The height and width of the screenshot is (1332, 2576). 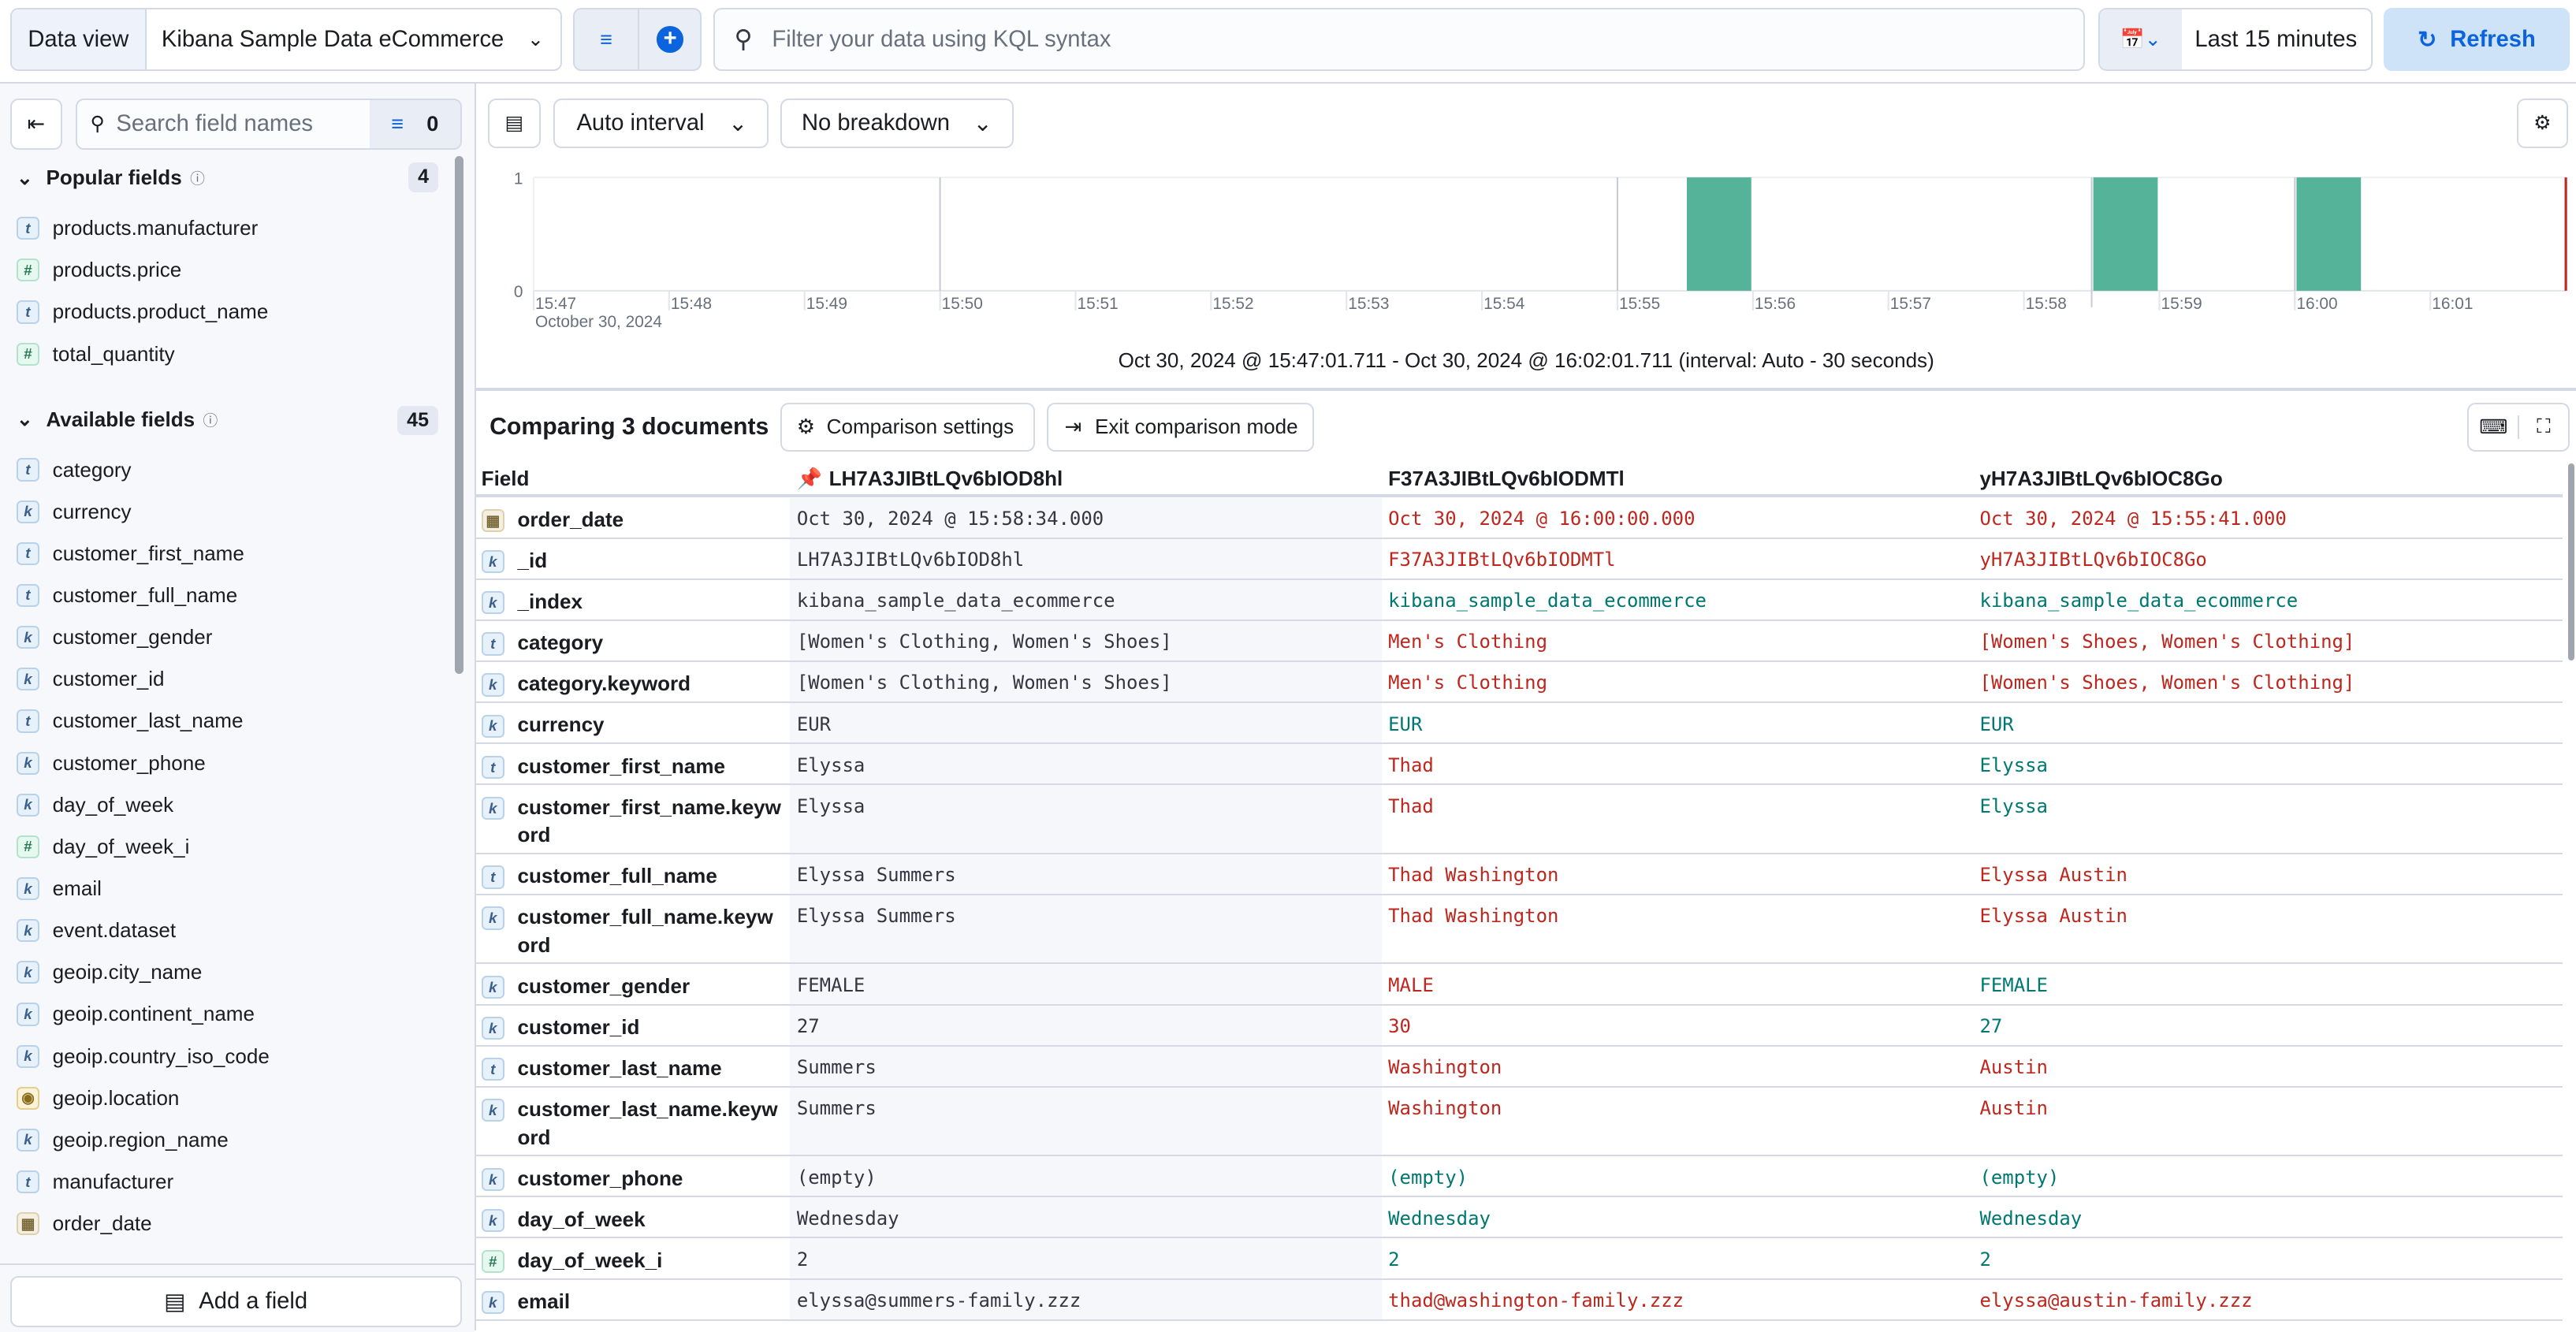 I want to click on sidebar-field-item: t customer_last_name, so click(x=130, y=721).